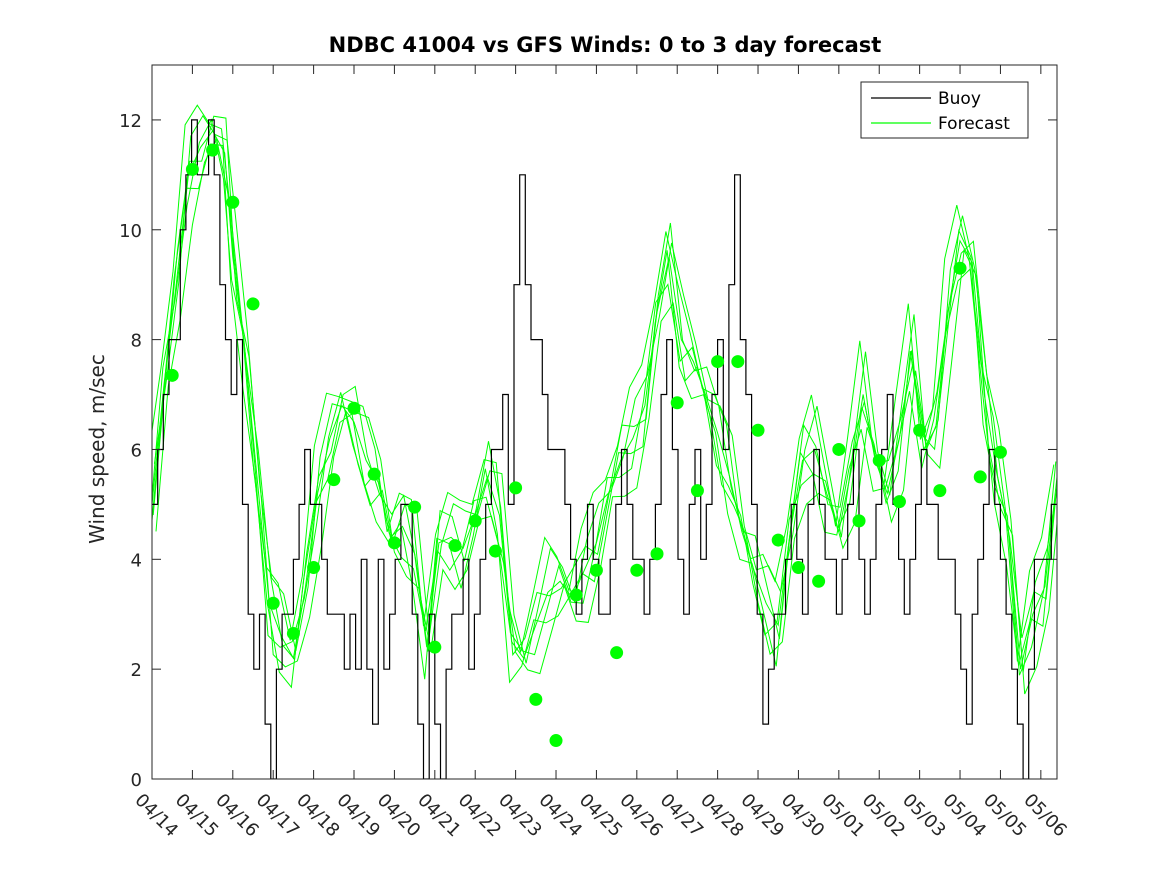 This screenshot has height=879, width=1167. I want to click on legend-item-buoy: Buoy, so click(926, 99).